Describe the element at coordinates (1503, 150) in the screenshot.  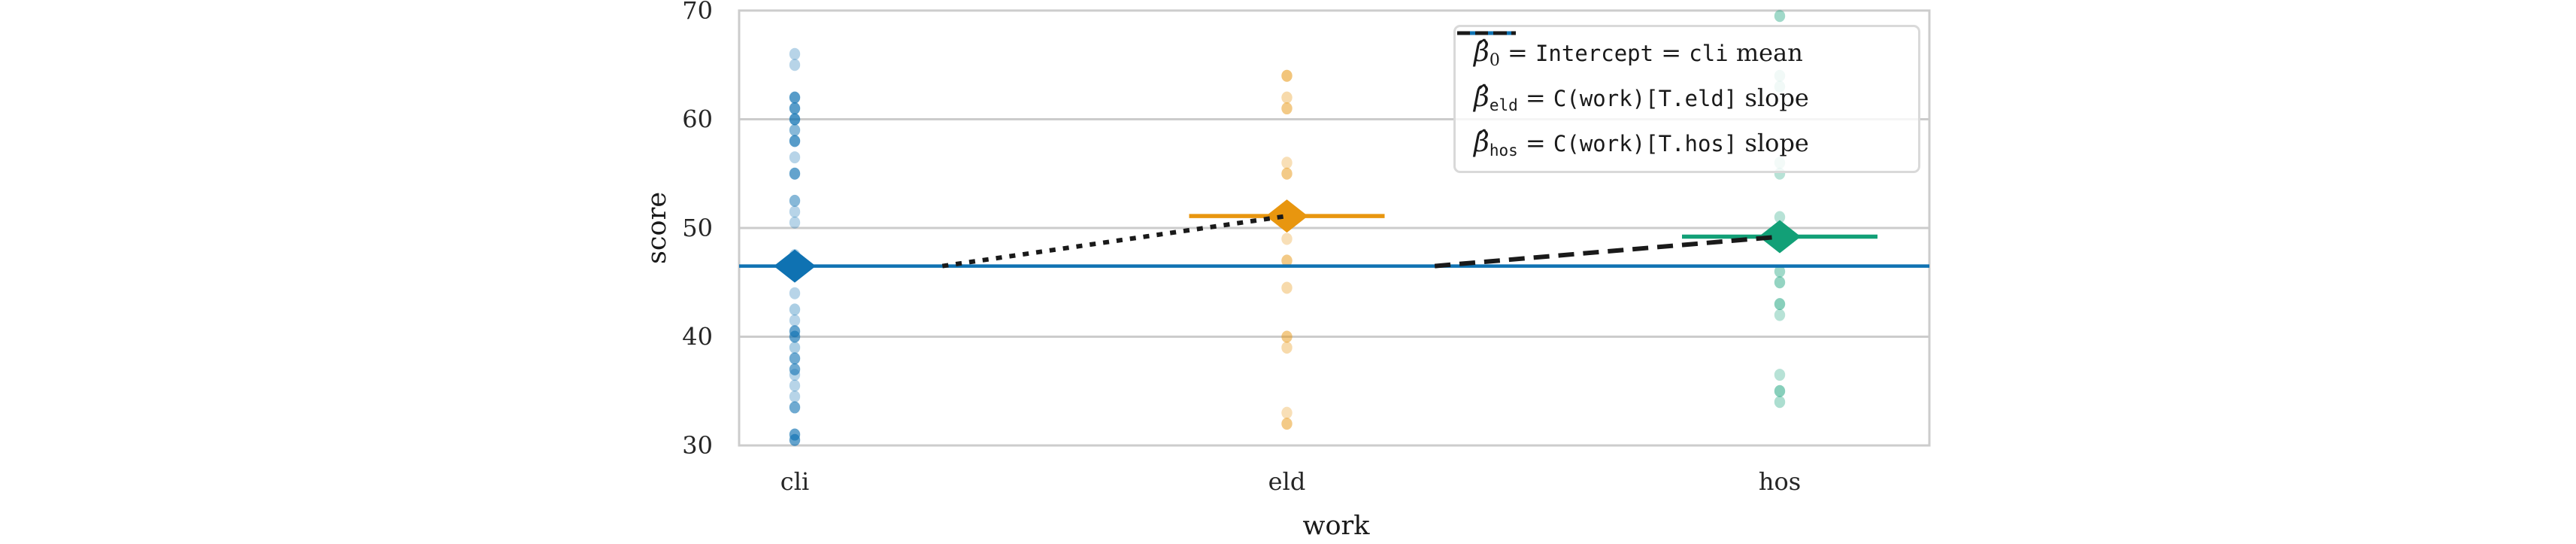
I see `legend-label-segment: hos` at that location.